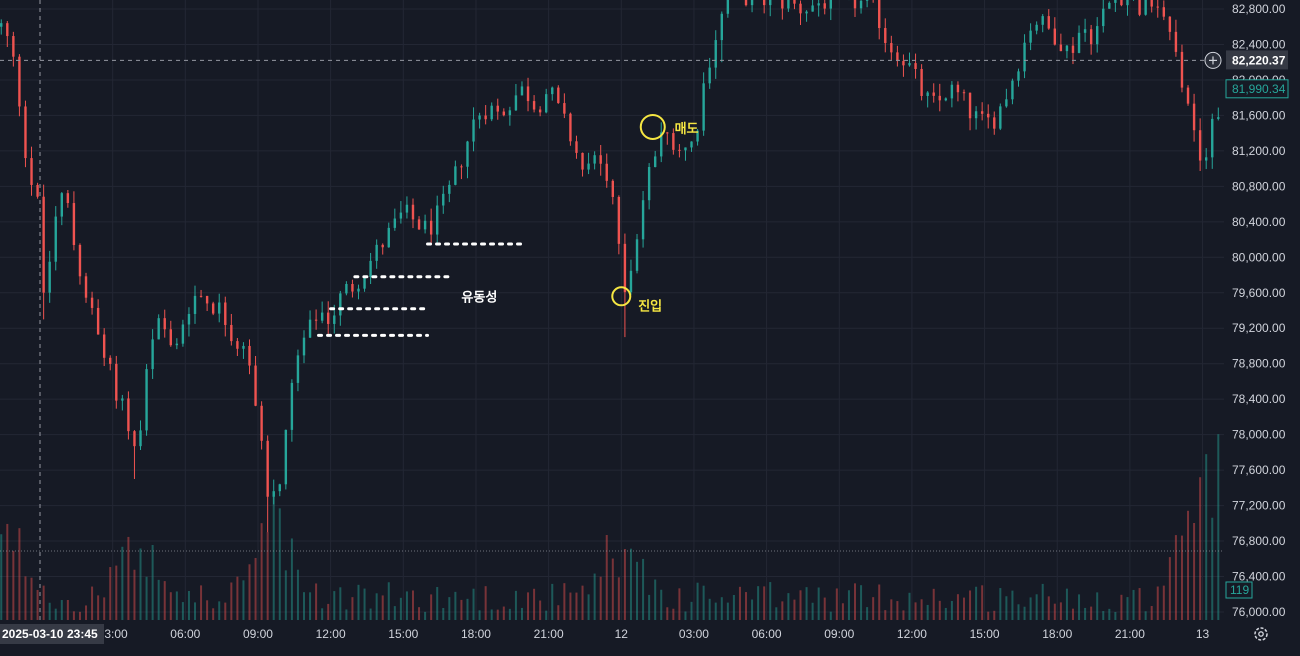  I want to click on settings-gear-icon-outer, so click(1261, 634).